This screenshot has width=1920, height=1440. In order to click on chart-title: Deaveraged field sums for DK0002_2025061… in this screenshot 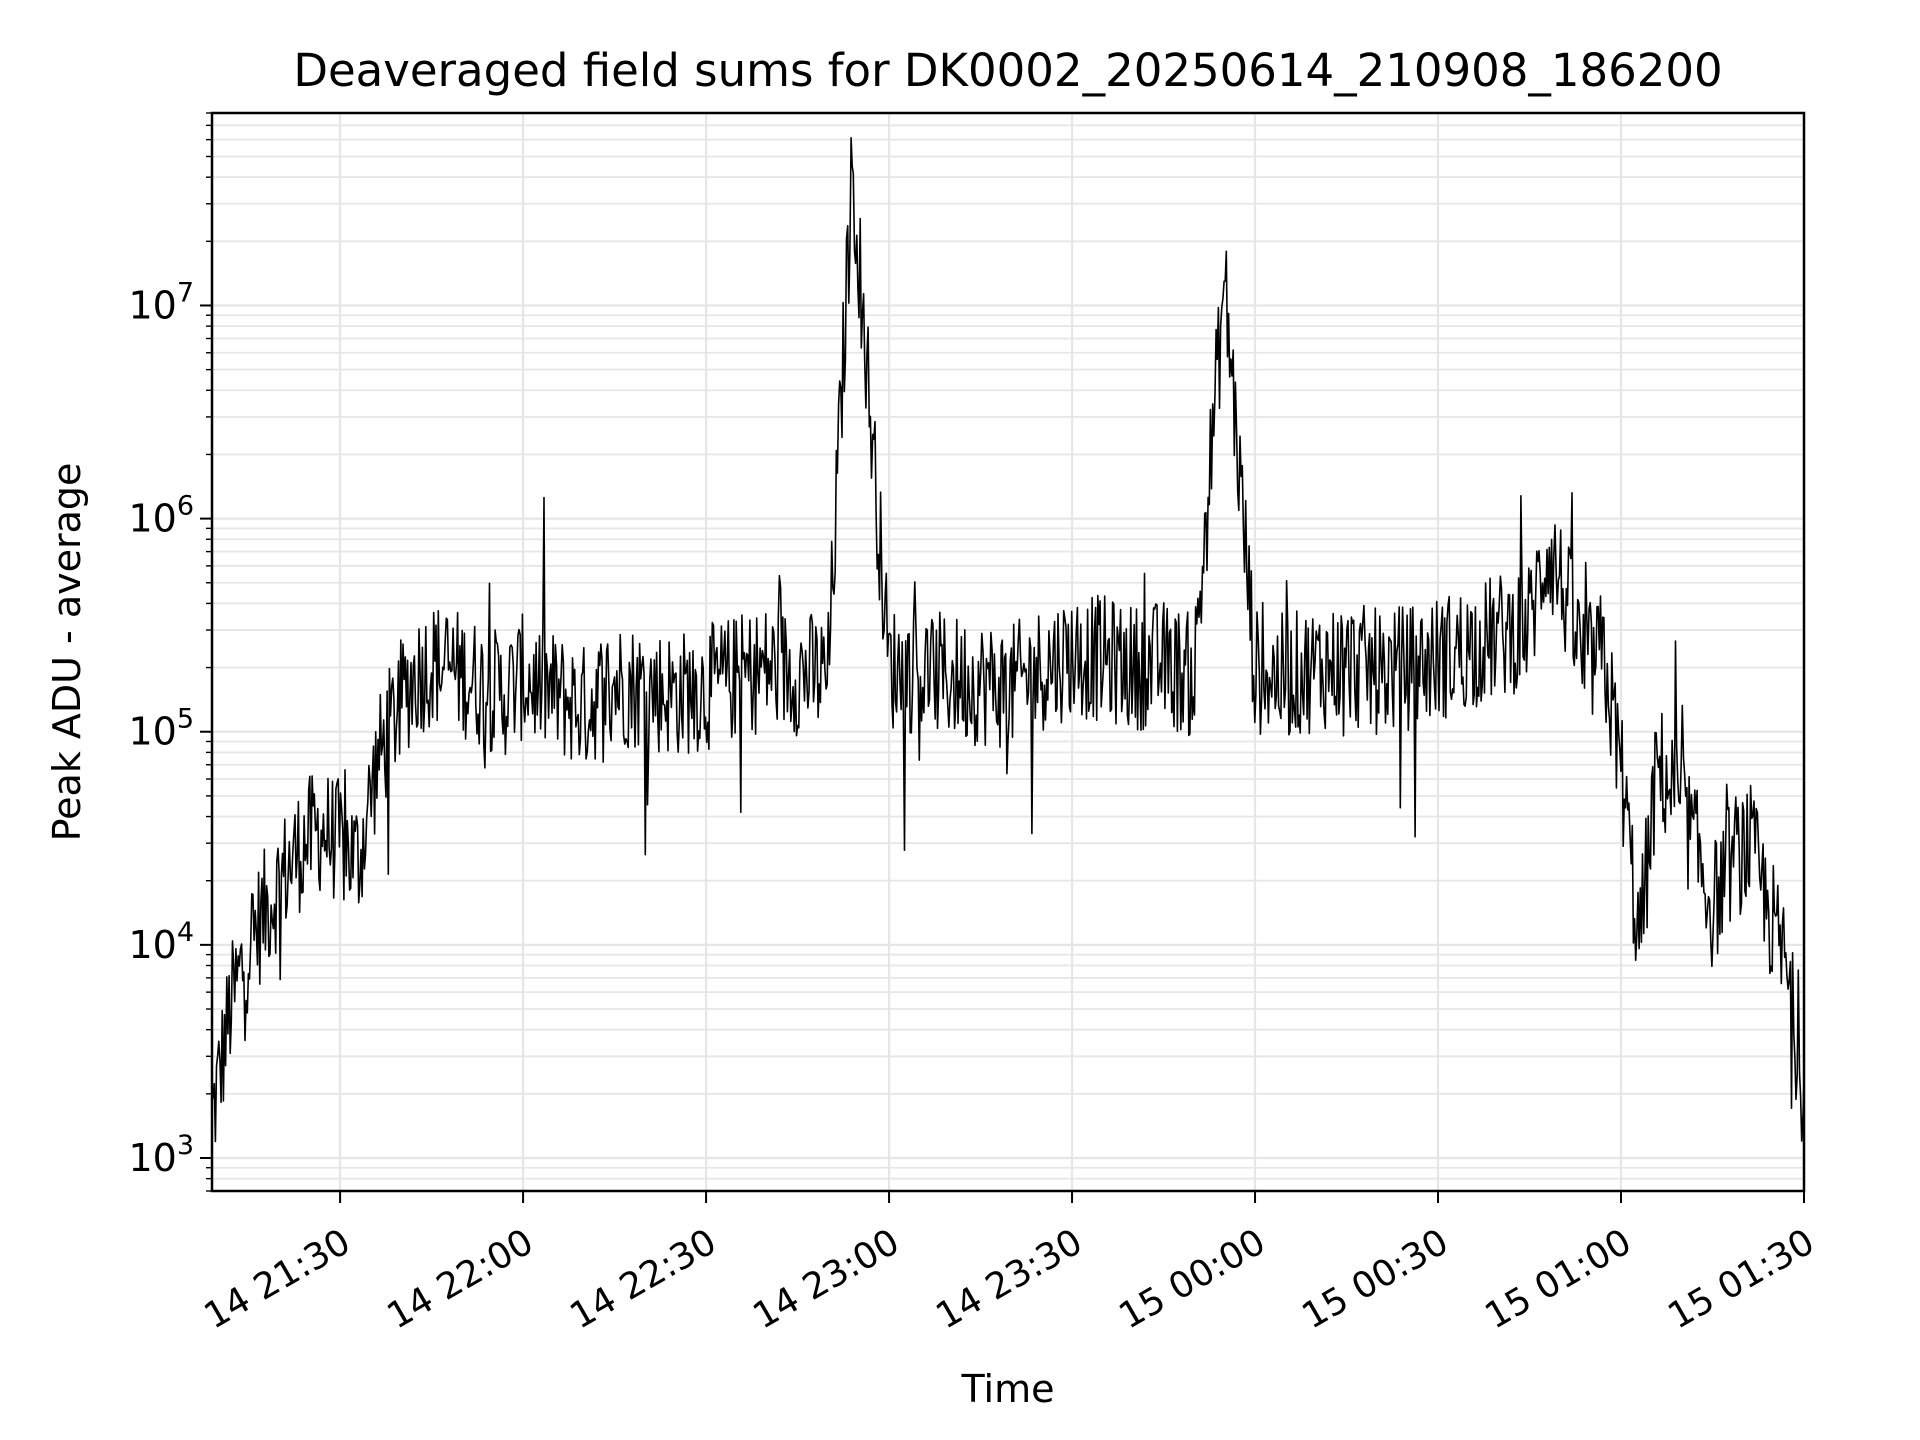, I will do `click(1007, 70)`.